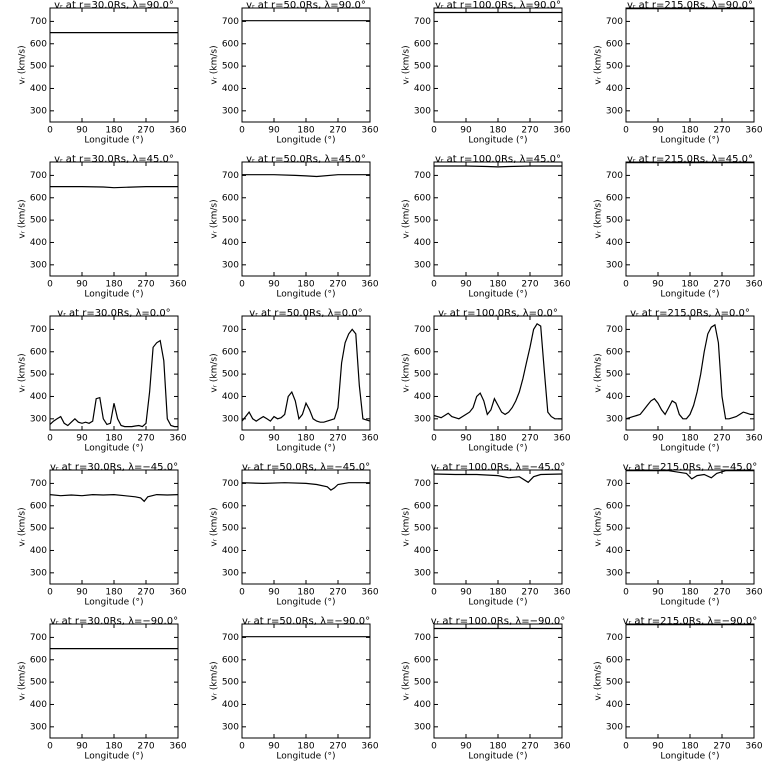  I want to click on panel-title: vᵣ at r=215.0Rs, λ=90.0°, so click(690, 5).